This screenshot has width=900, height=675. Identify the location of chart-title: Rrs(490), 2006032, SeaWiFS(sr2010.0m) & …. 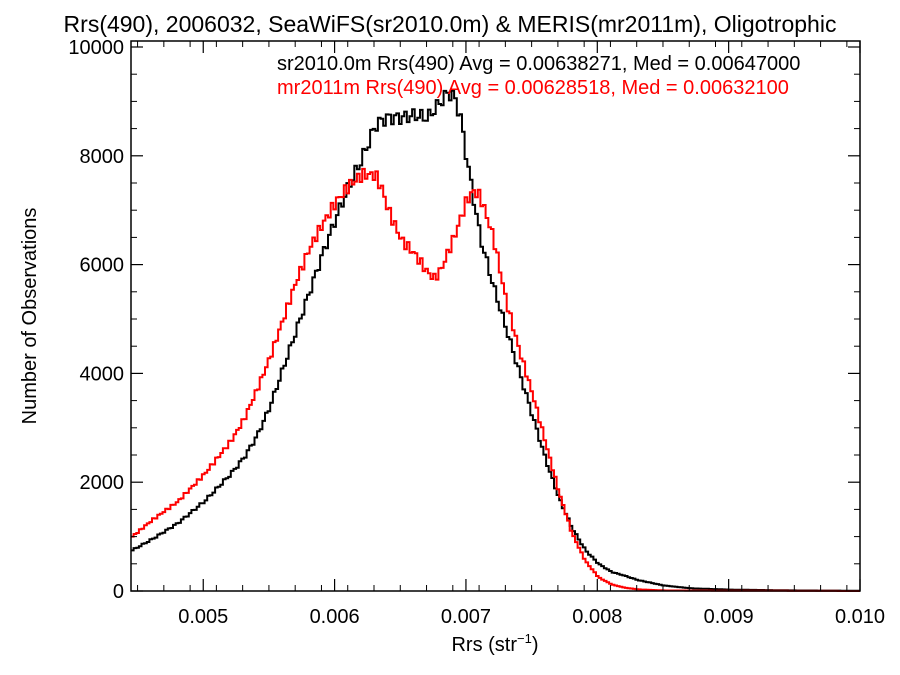
(450, 24).